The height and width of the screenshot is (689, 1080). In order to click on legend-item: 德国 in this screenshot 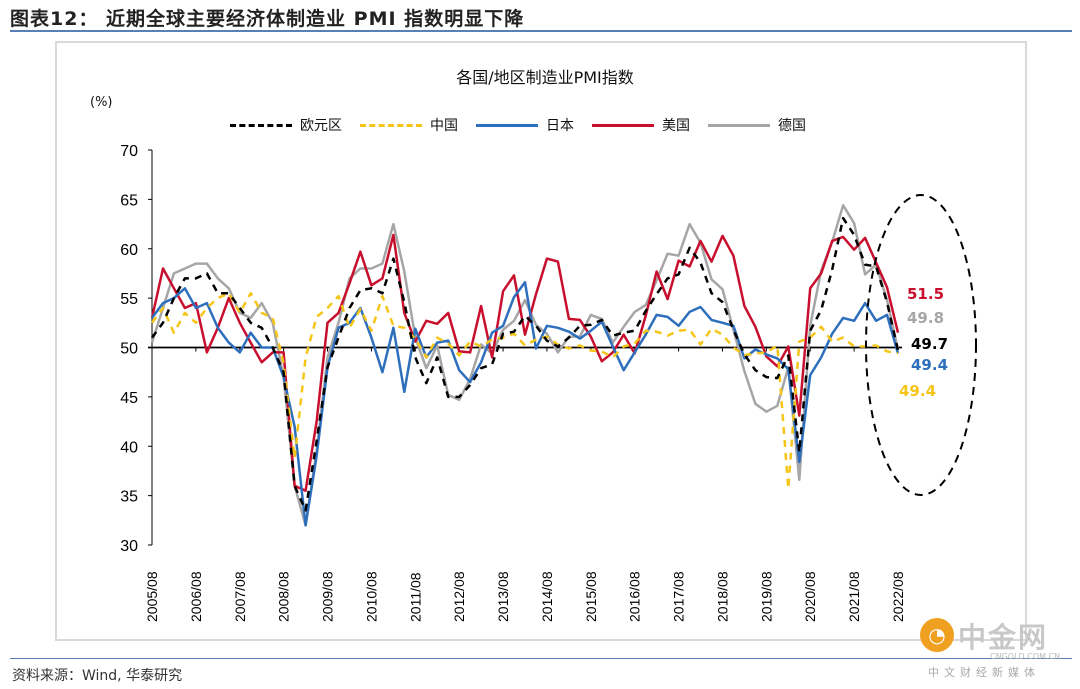, I will do `click(757, 125)`.